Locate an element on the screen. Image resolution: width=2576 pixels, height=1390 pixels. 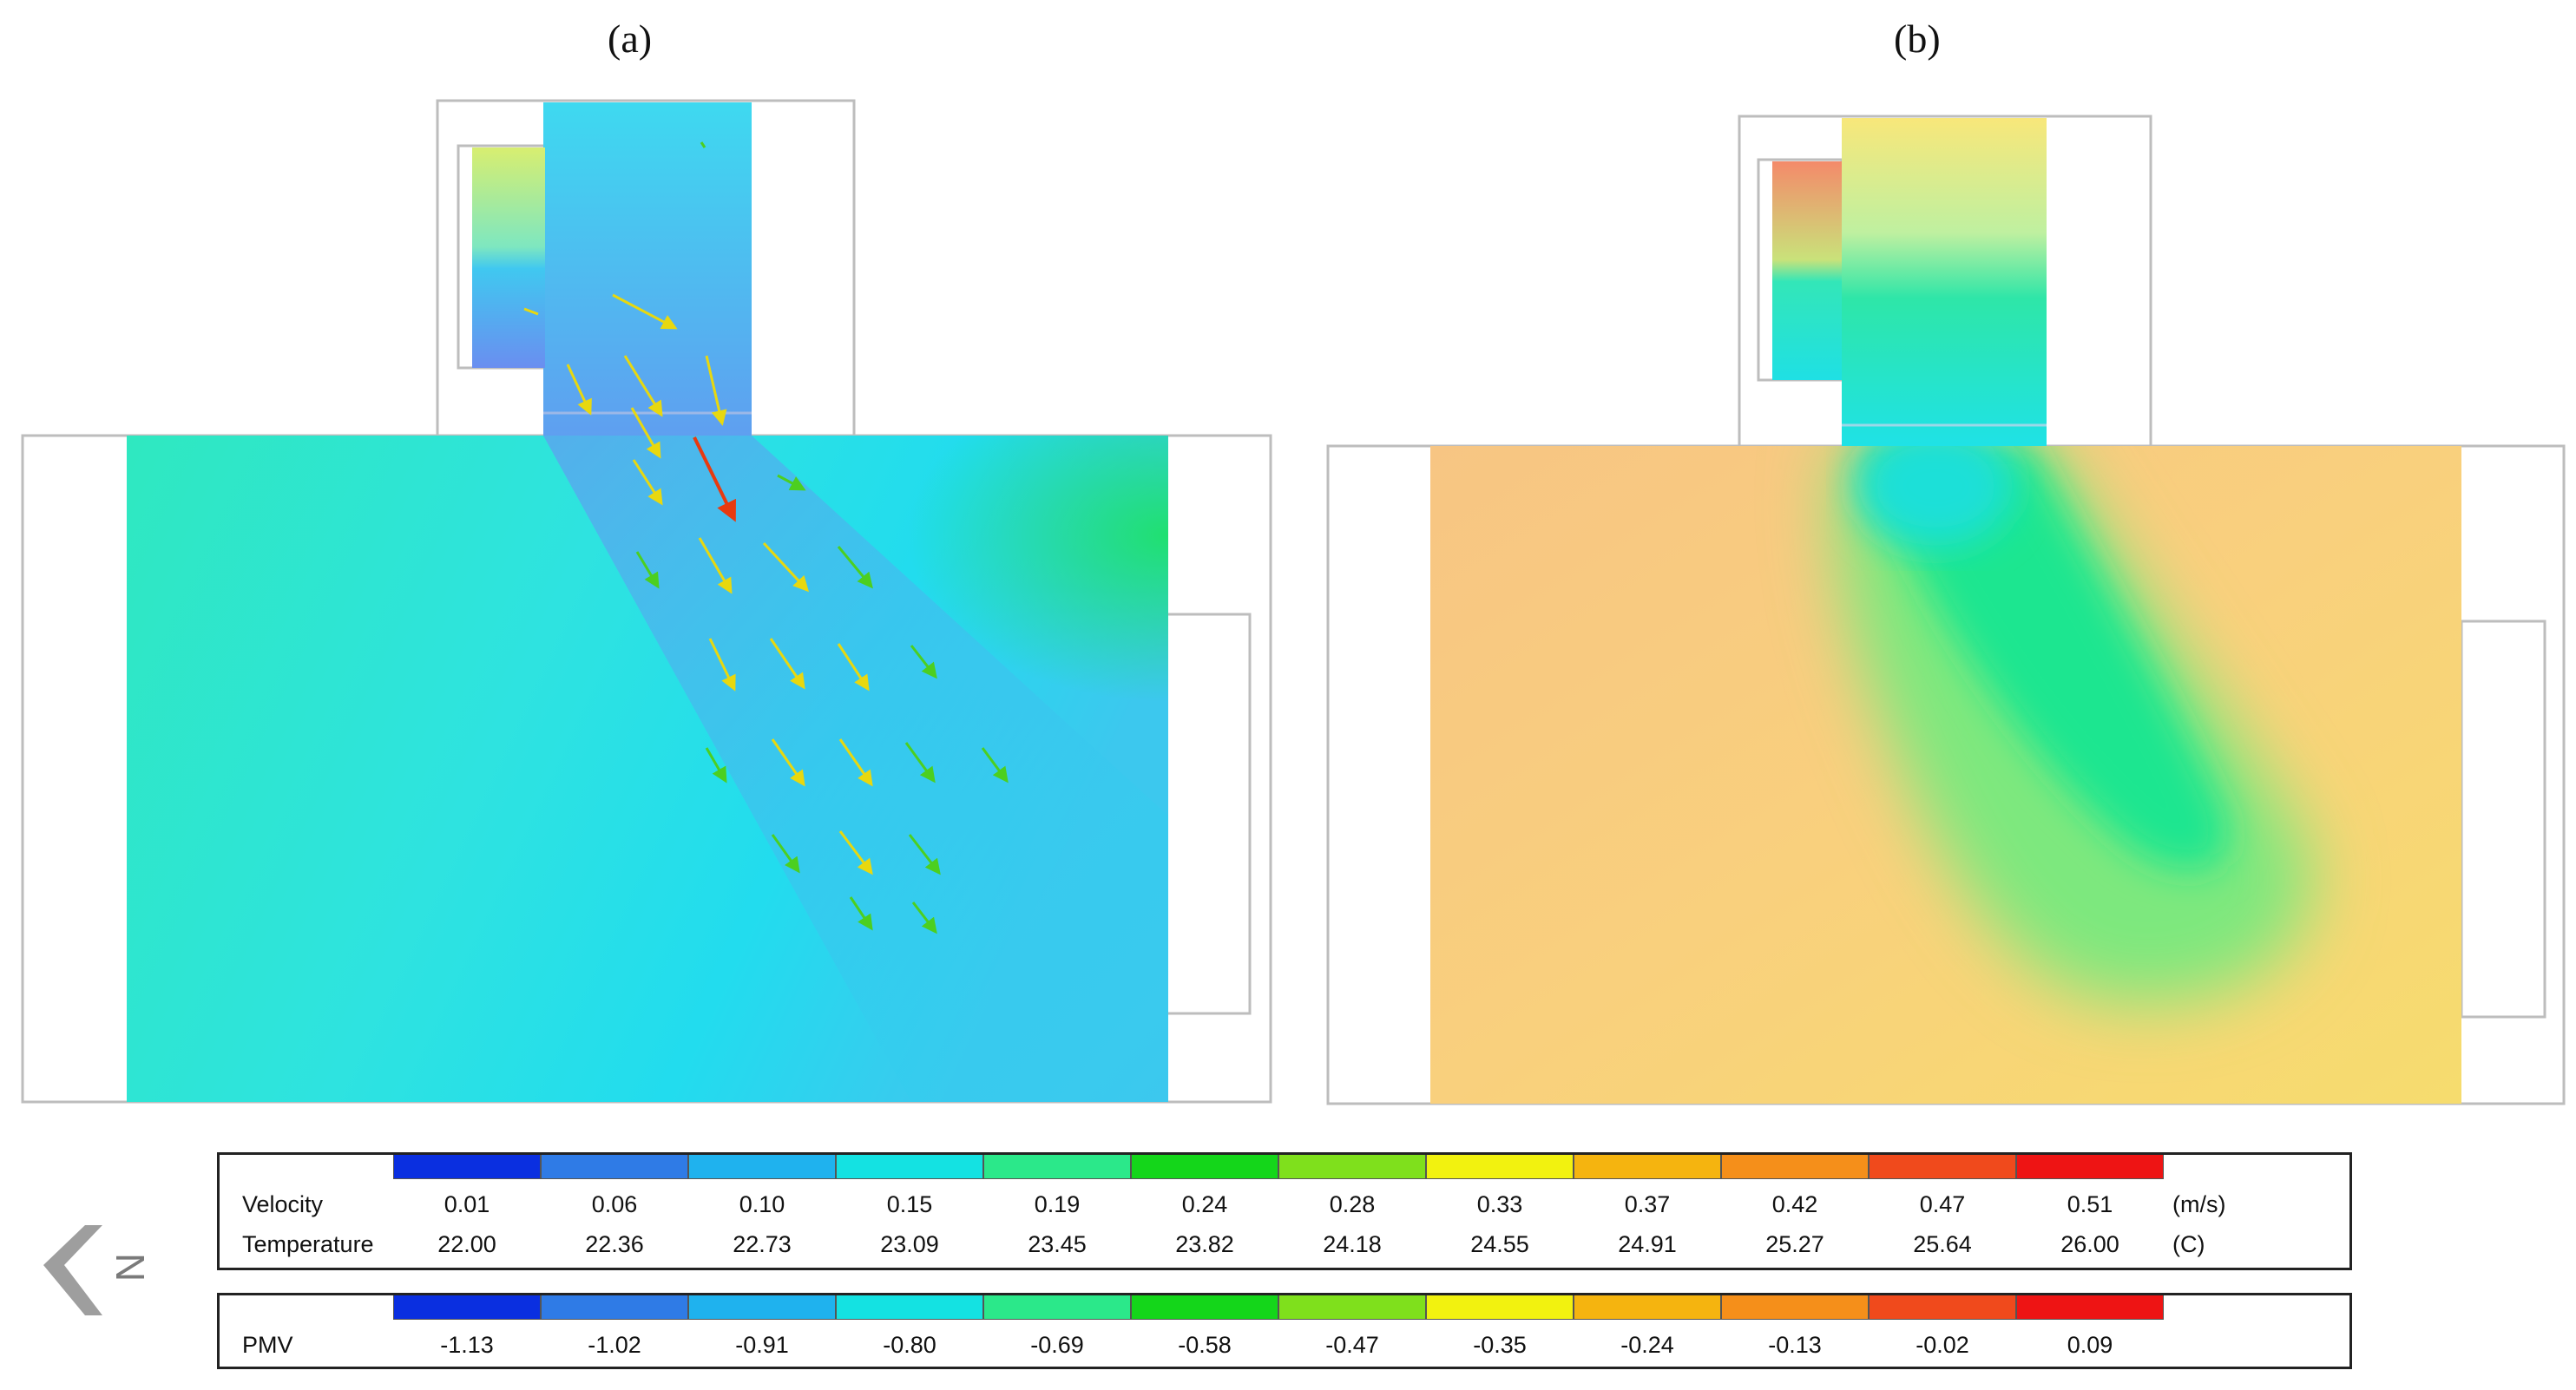
color-scale-bar is located at coordinates (1278, 1167).